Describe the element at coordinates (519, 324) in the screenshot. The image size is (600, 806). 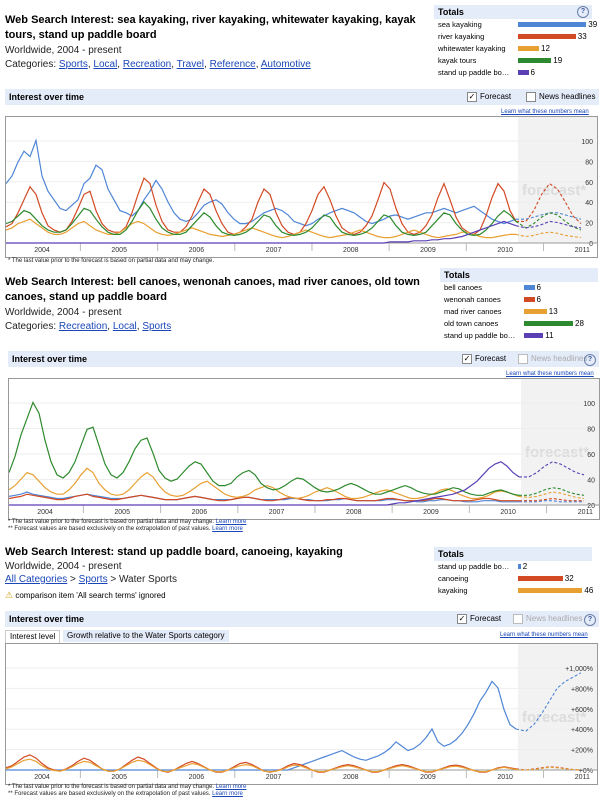
I see `totals-row: old town canoes 28` at that location.